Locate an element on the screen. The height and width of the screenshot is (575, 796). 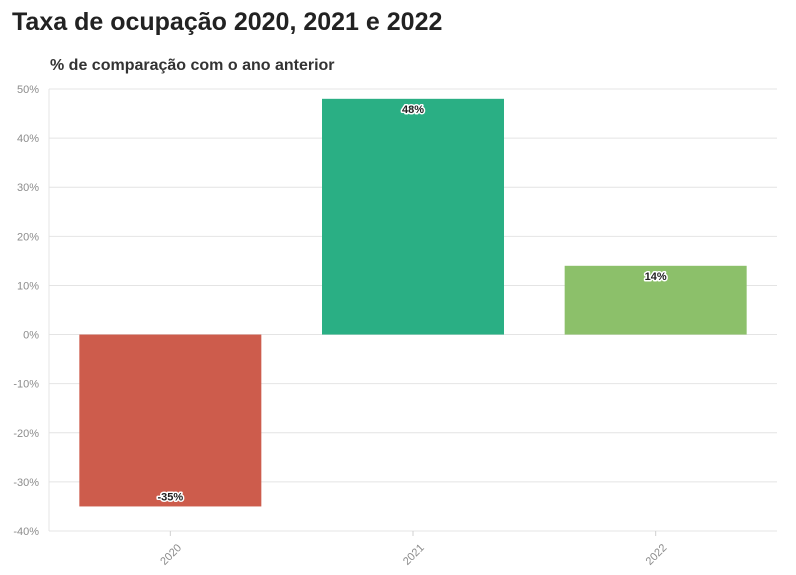
y-tick-label: 0% is located at coordinates (31, 336).